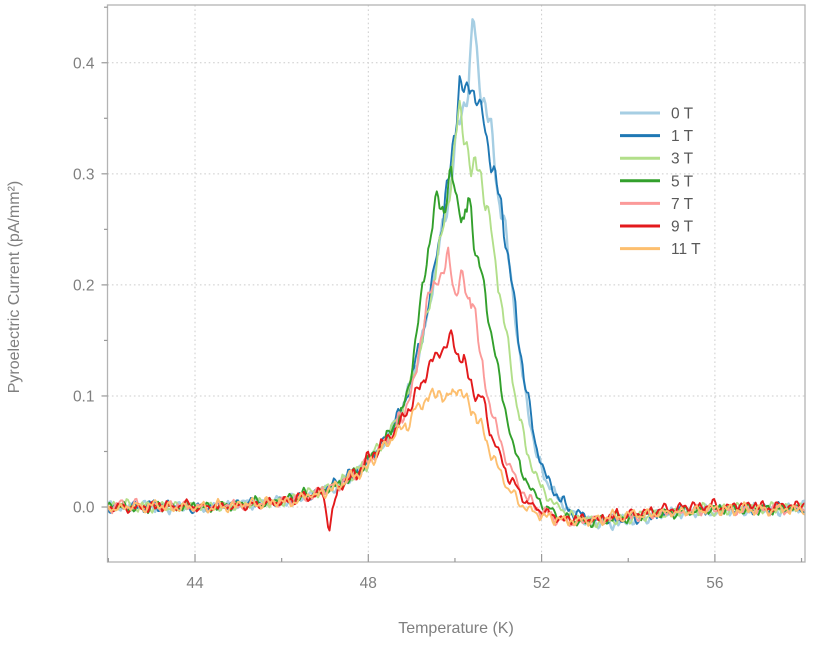 This screenshot has height=650, width=813. What do you see at coordinates (682, 159) in the screenshot?
I see `legend-label: 3 T` at bounding box center [682, 159].